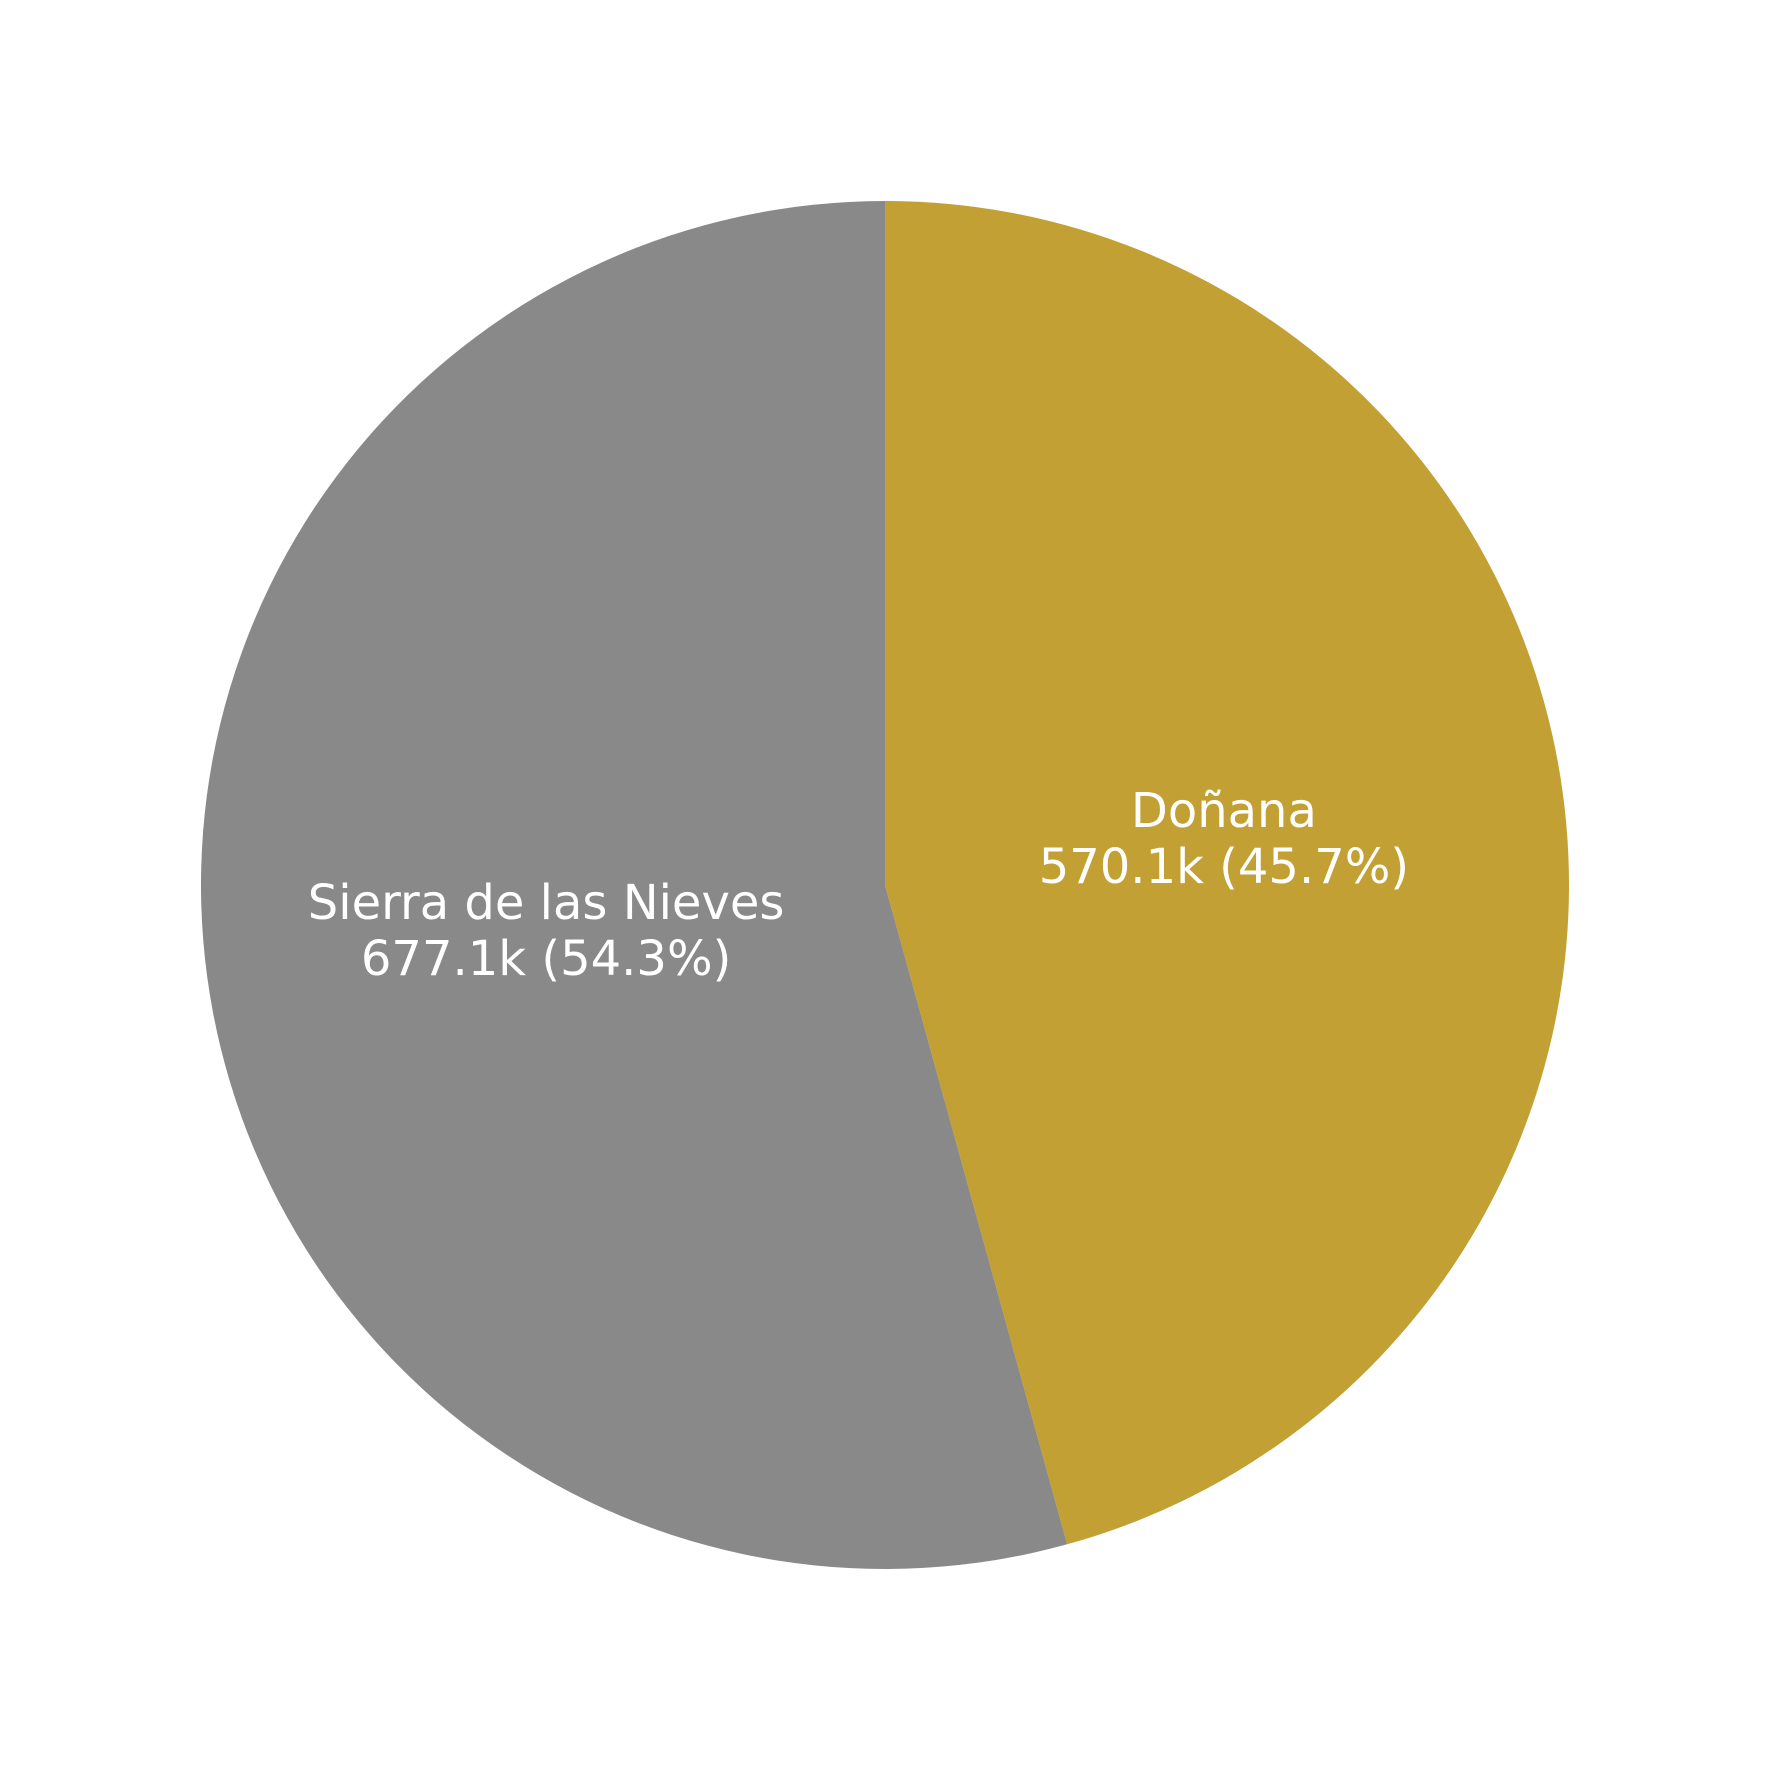 Image resolution: width=1770 pixels, height=1770 pixels. What do you see at coordinates (546, 903) in the screenshot?
I see `slice-name-label: Sierra de las Nieves` at bounding box center [546, 903].